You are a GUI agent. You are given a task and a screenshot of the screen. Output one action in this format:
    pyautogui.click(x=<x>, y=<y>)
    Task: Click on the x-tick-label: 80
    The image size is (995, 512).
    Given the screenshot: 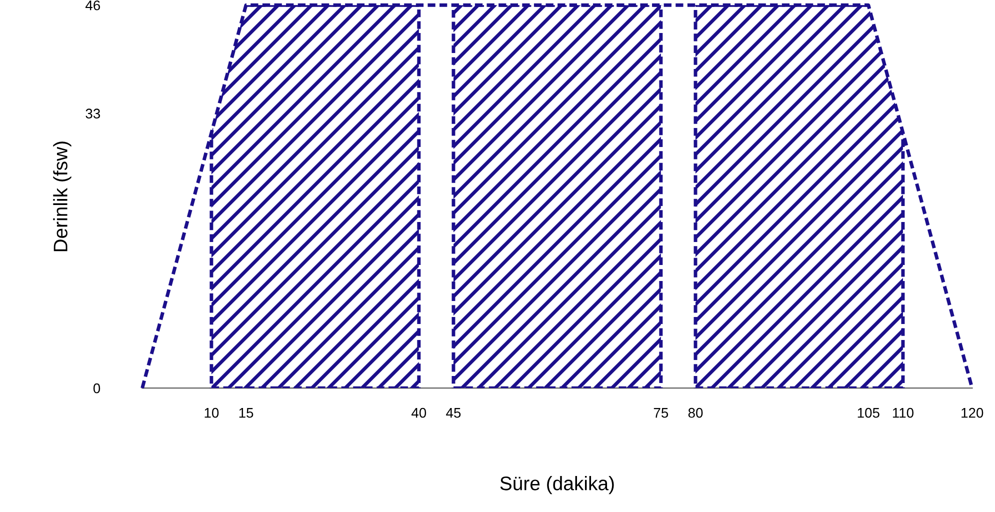 What is the action you would take?
    pyautogui.click(x=695, y=413)
    